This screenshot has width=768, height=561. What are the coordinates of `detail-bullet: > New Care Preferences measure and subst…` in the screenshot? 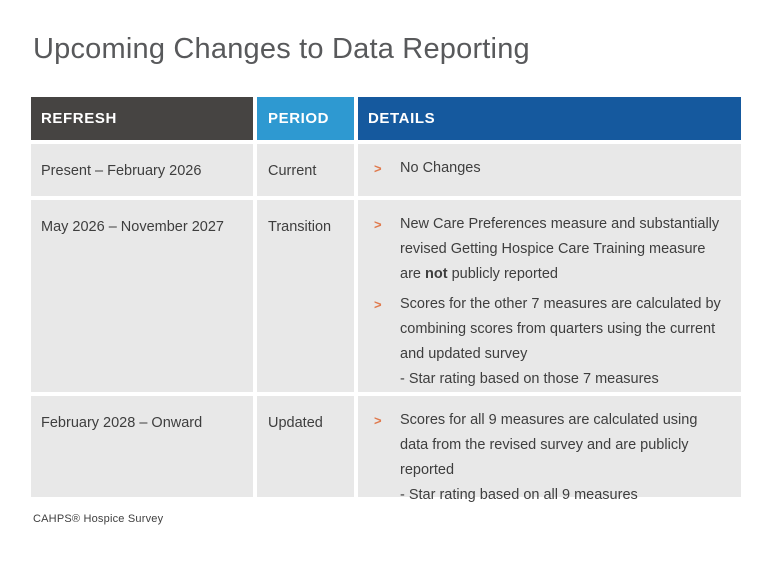 It's located at (553, 249).